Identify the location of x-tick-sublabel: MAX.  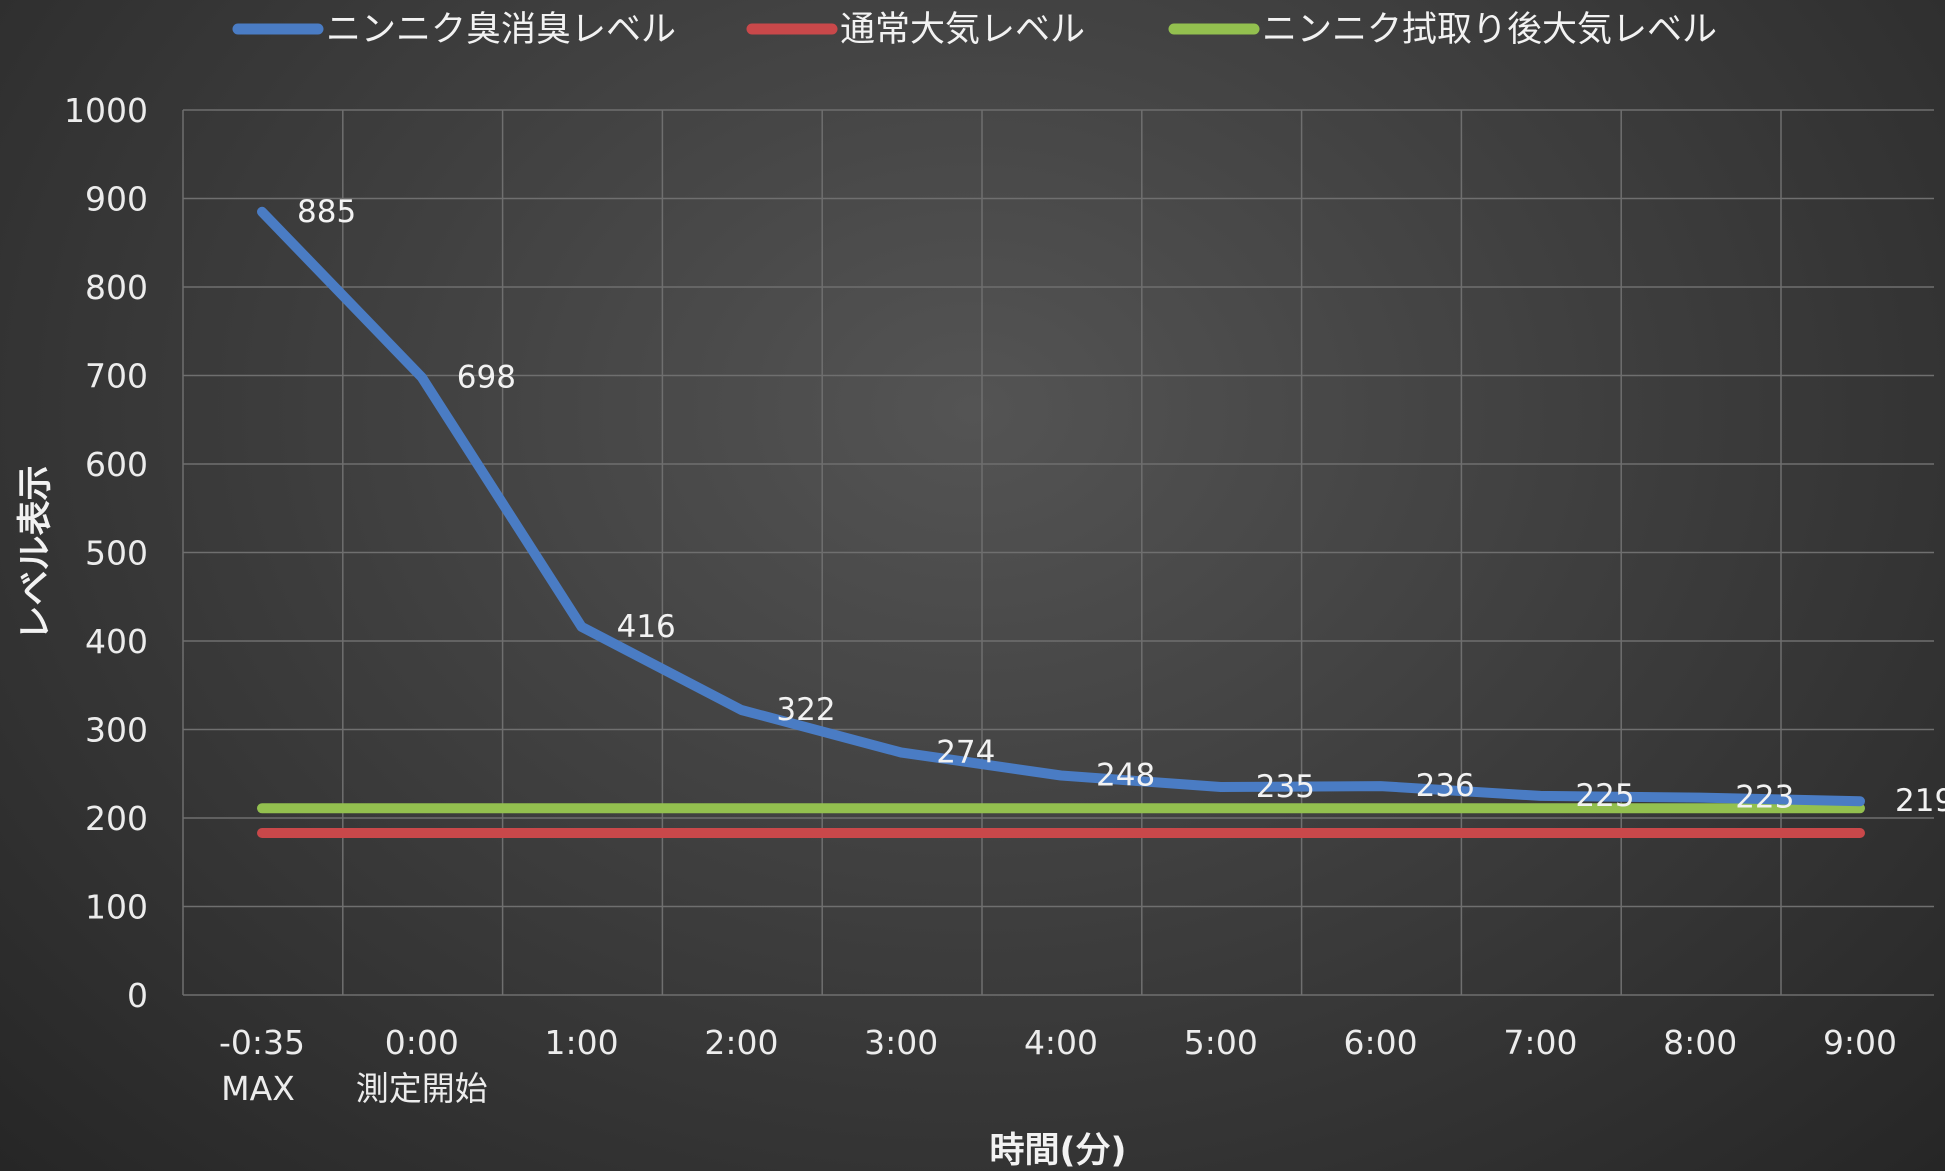
(258, 1088).